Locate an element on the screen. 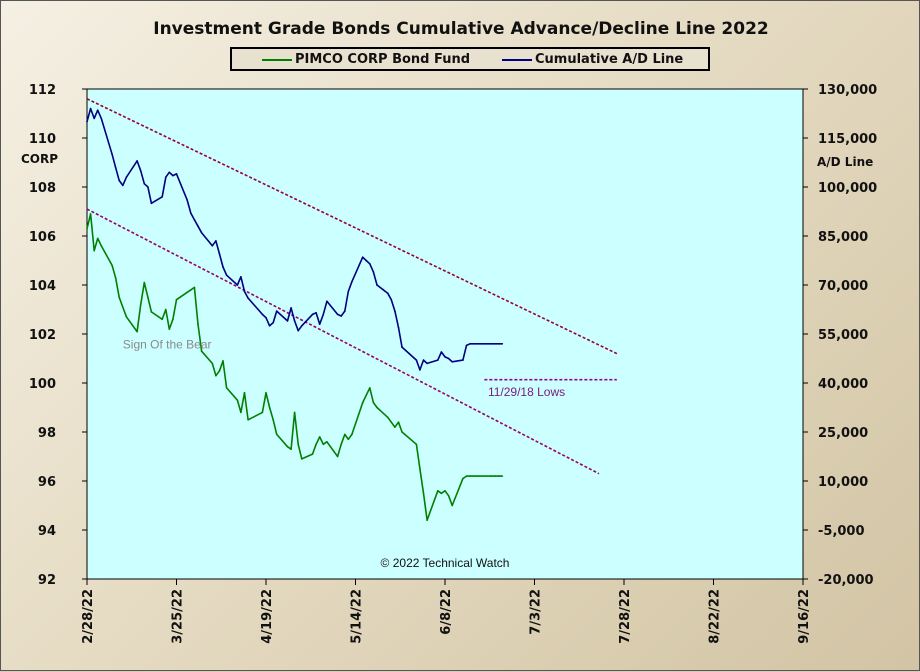 This screenshot has width=920, height=672. right-axis-title: A/D Line is located at coordinates (845, 162).